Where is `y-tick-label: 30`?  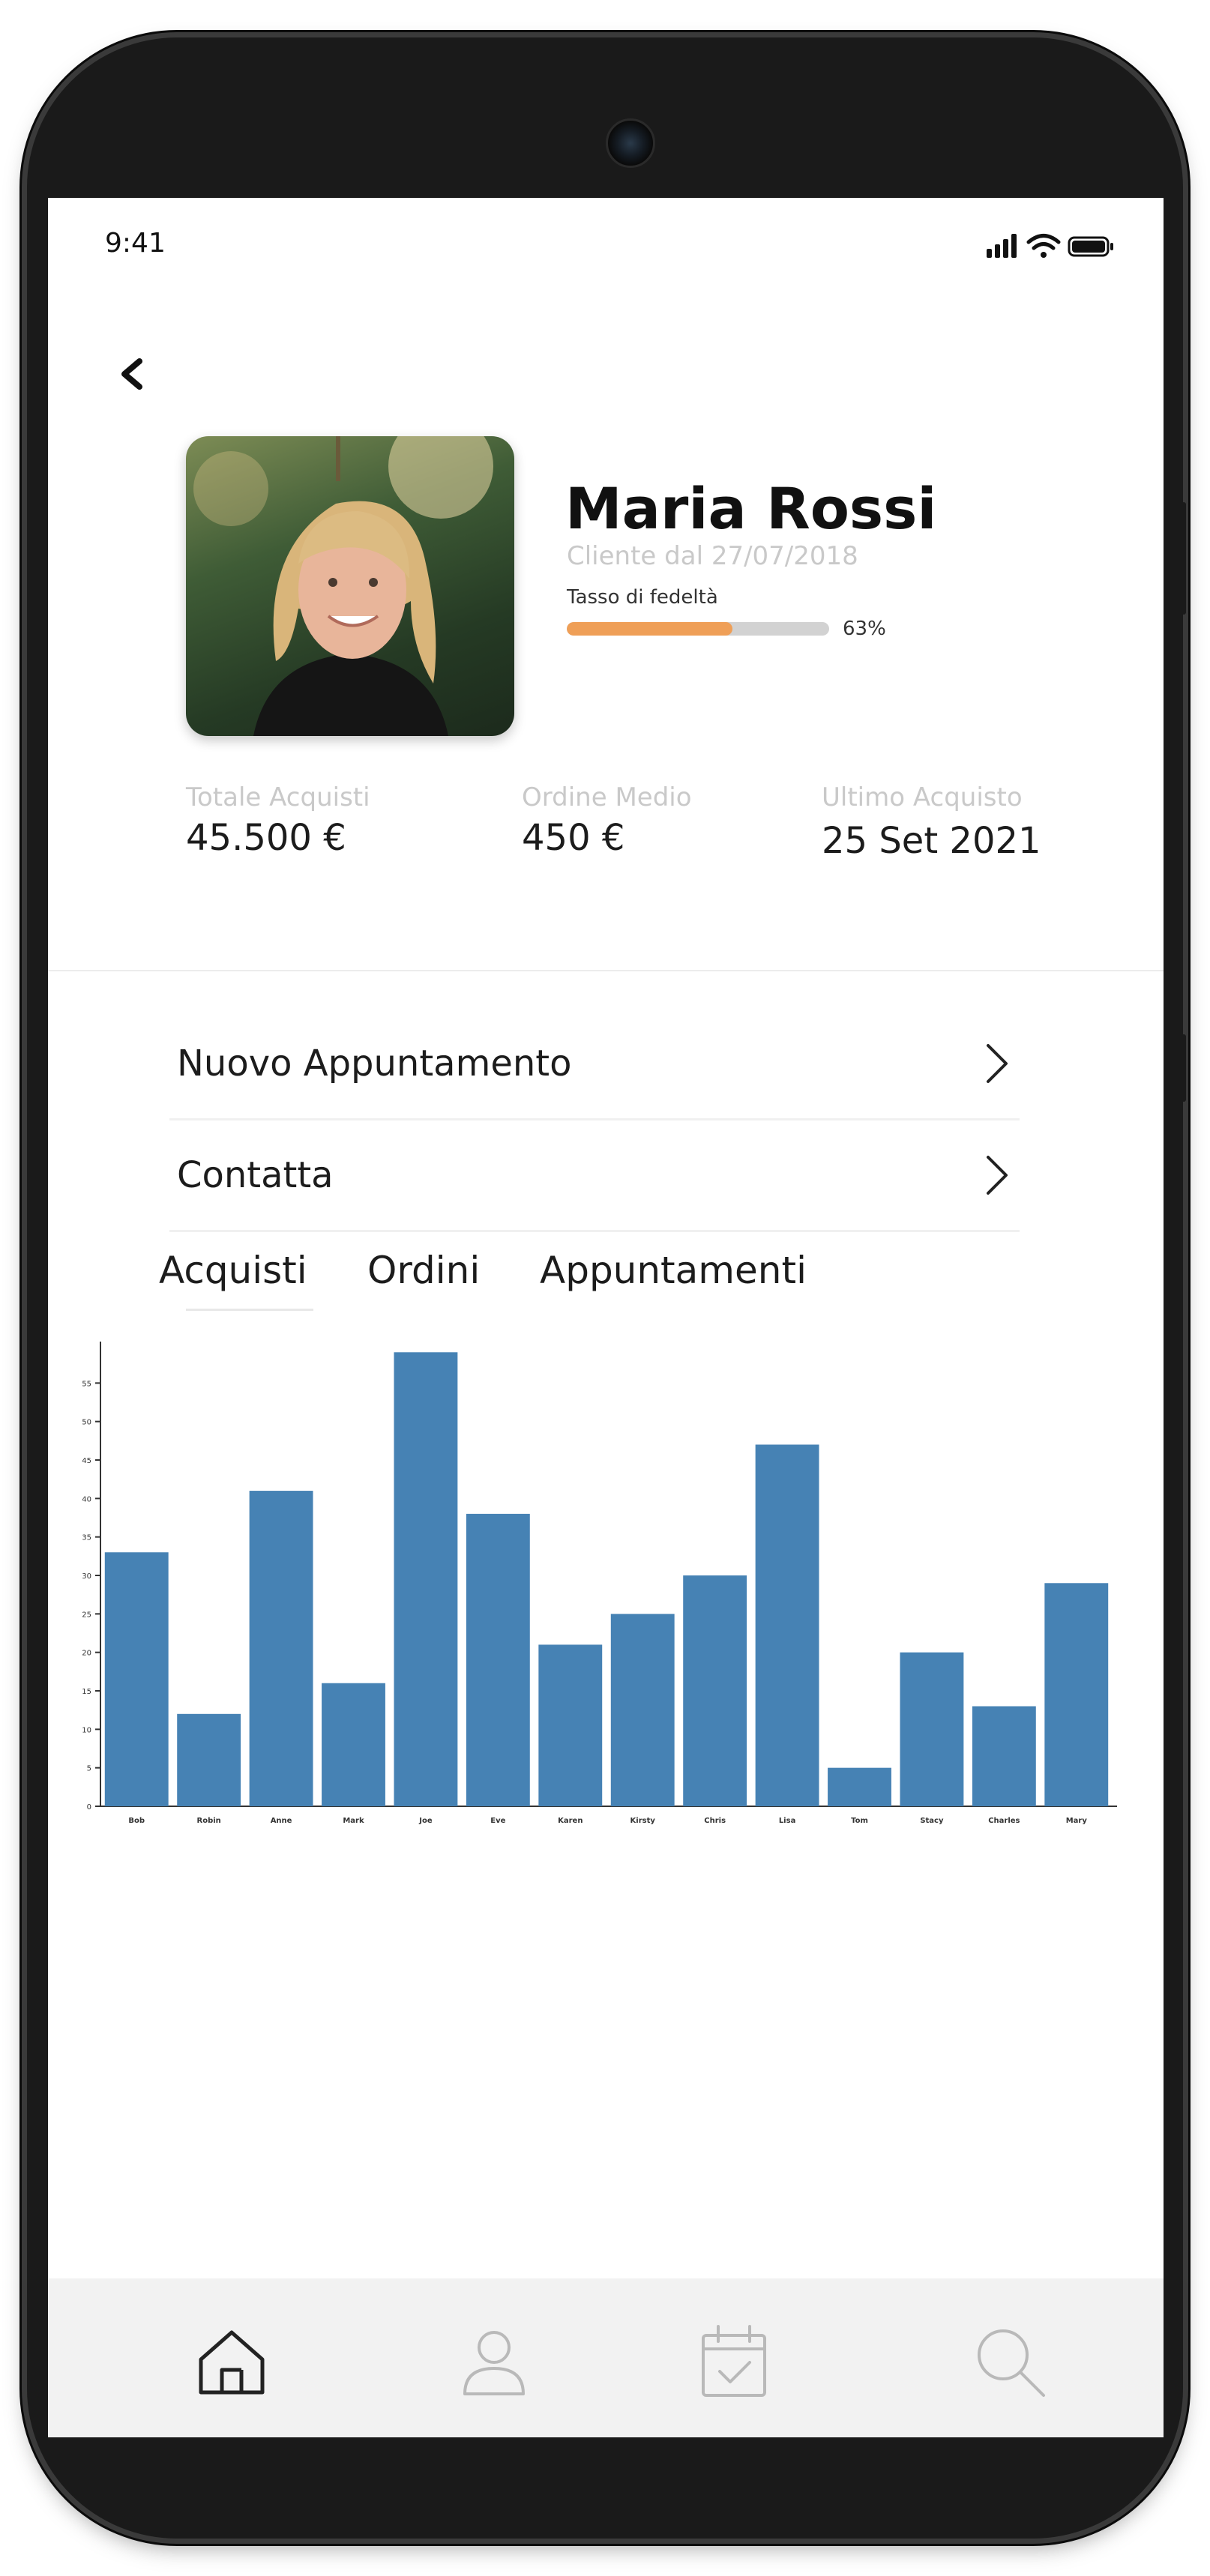 y-tick-label: 30 is located at coordinates (86, 1577).